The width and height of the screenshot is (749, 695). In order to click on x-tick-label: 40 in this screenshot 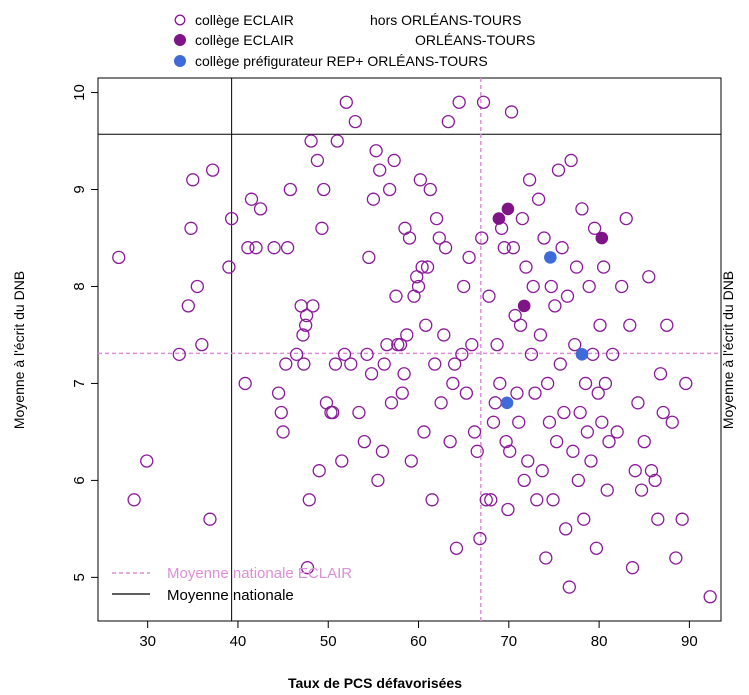, I will do `click(238, 641)`.